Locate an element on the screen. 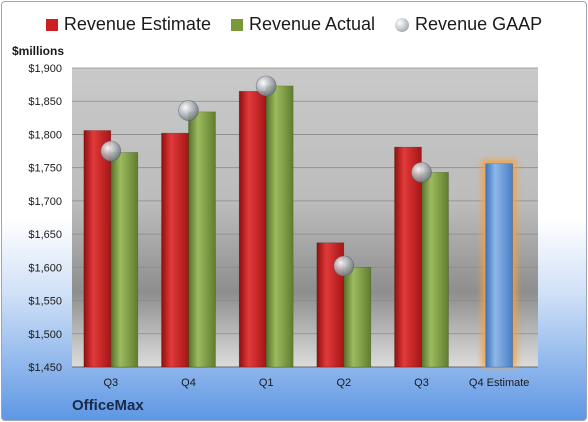 The height and width of the screenshot is (422, 588). legend-item-gaap: Revenue GAAP is located at coordinates (468, 24).